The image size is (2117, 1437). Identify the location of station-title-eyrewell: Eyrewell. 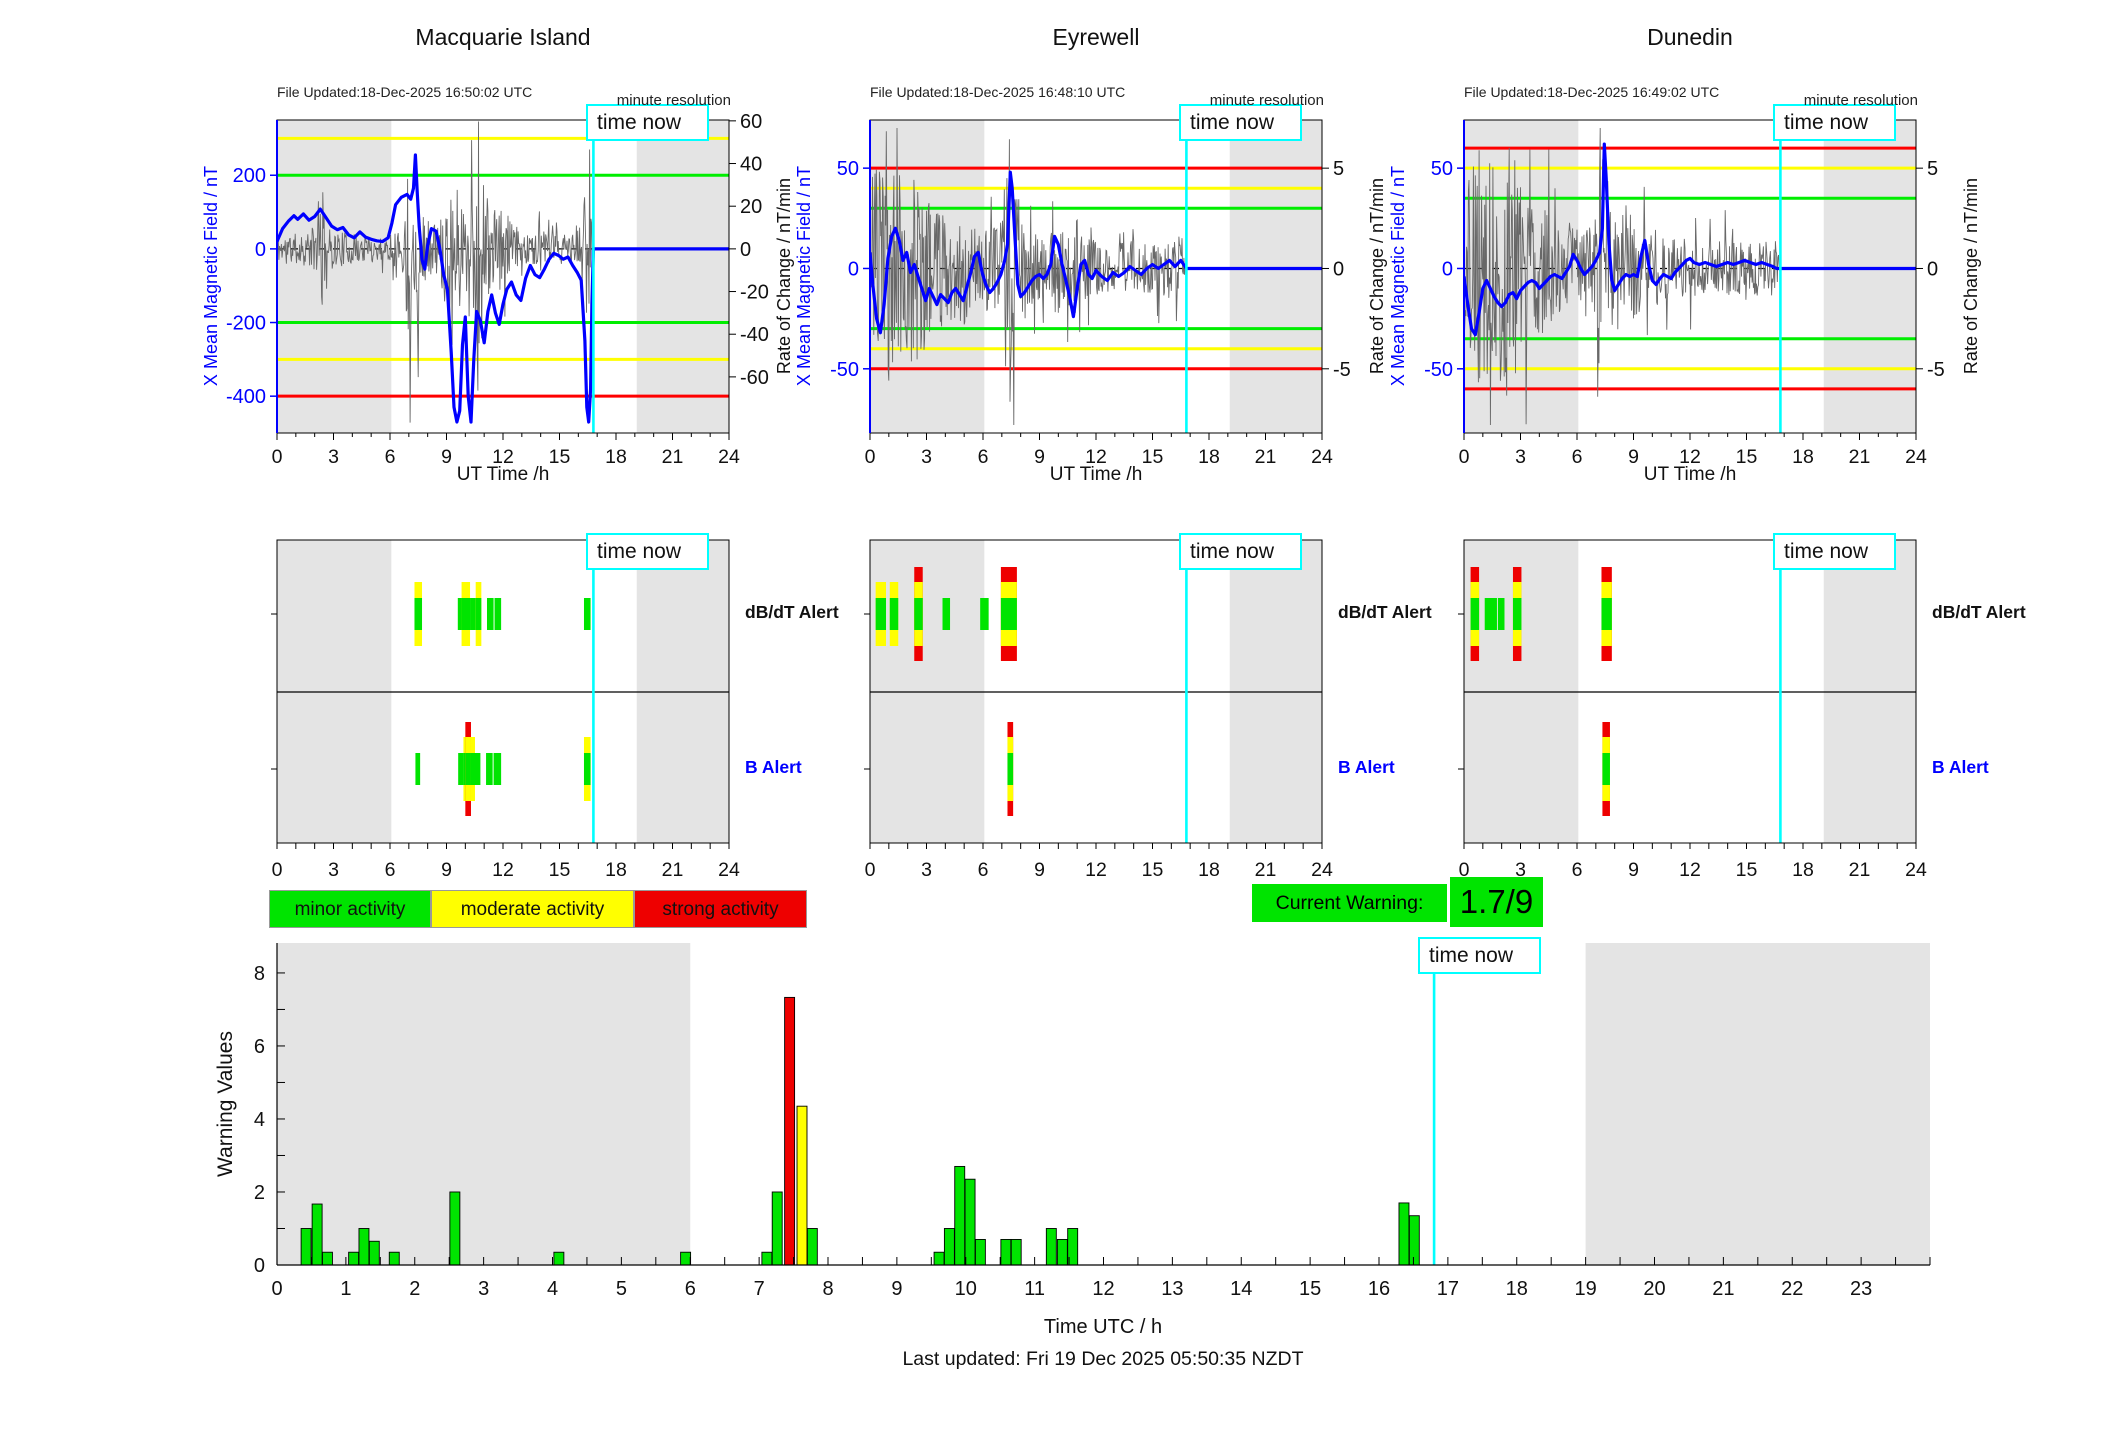
(1096, 37).